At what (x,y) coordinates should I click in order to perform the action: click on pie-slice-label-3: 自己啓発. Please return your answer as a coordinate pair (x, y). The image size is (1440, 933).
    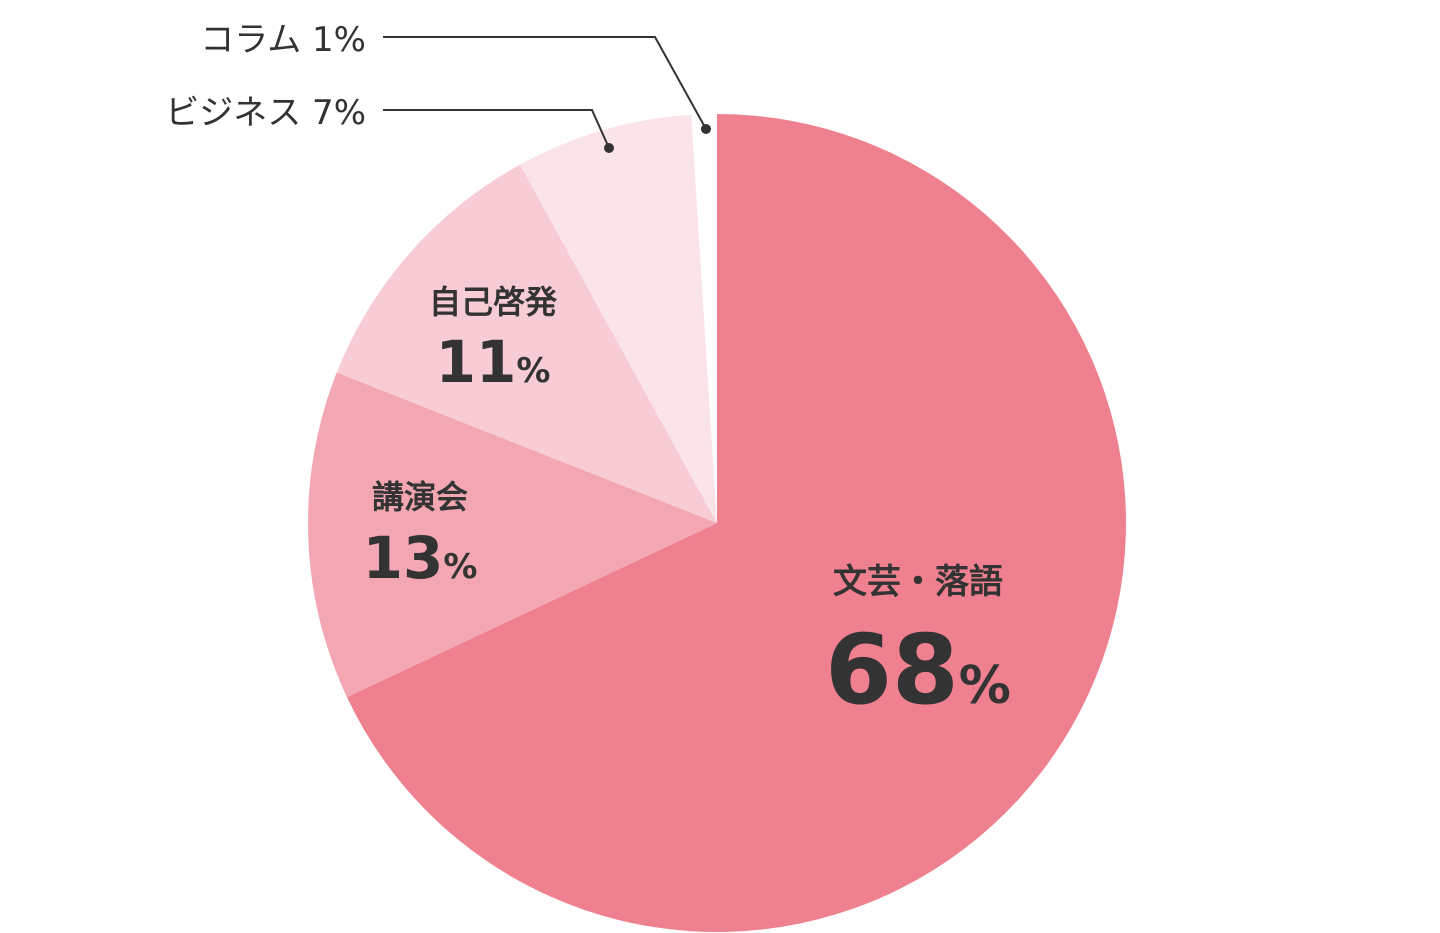
    Looking at the image, I should click on (493, 302).